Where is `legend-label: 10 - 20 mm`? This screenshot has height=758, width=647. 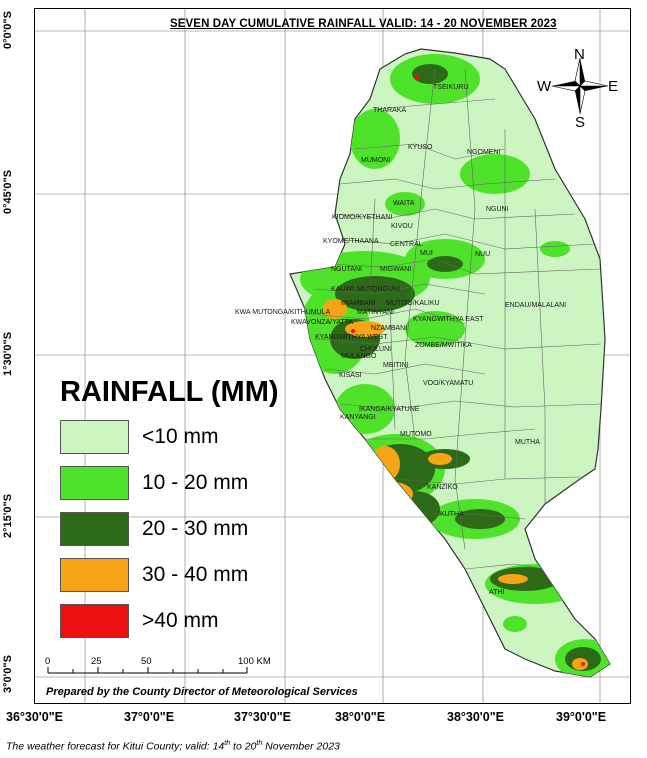
legend-label: 10 - 20 mm is located at coordinates (195, 482).